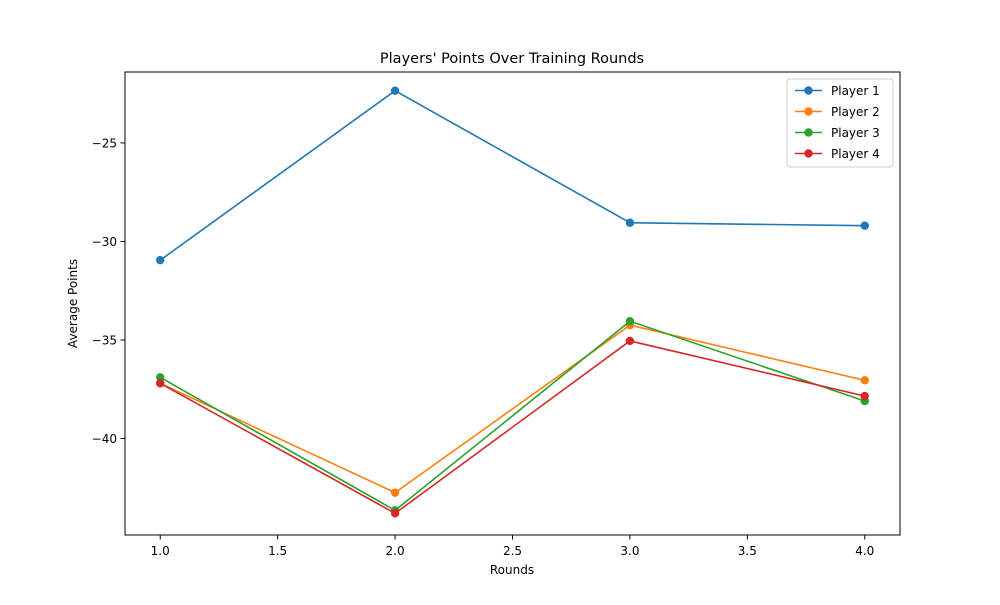 The width and height of the screenshot is (1000, 605). I want to click on x-tick-label: 4.0, so click(864, 551).